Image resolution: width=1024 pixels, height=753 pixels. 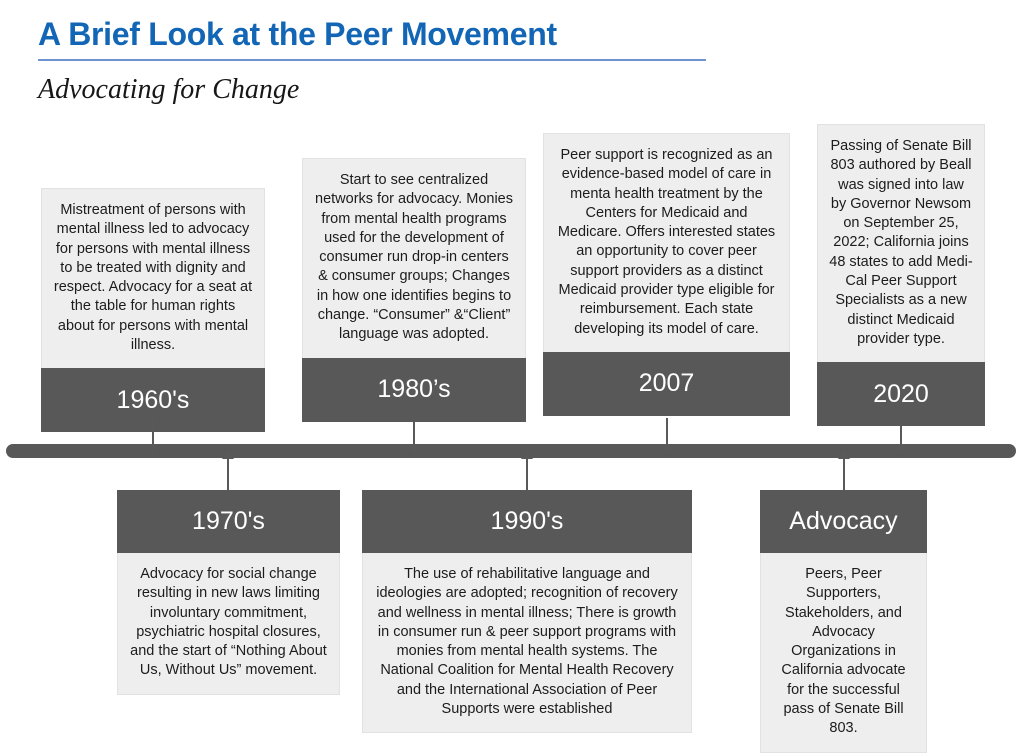 I want to click on timeline-card-label: 1960's, so click(x=153, y=400).